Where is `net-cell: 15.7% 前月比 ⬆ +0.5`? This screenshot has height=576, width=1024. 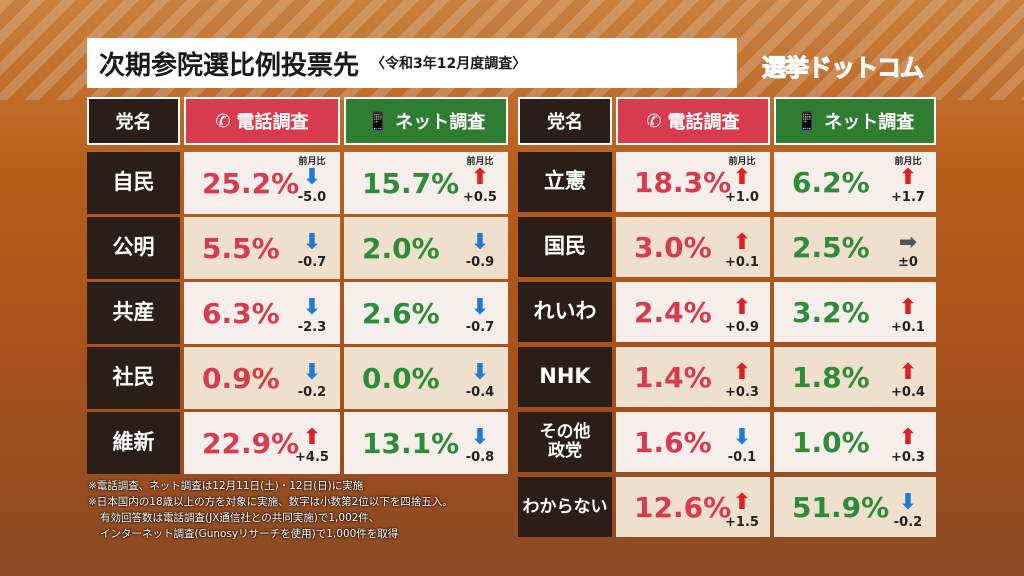 net-cell: 15.7% 前月比 ⬆ +0.5 is located at coordinates (426, 183).